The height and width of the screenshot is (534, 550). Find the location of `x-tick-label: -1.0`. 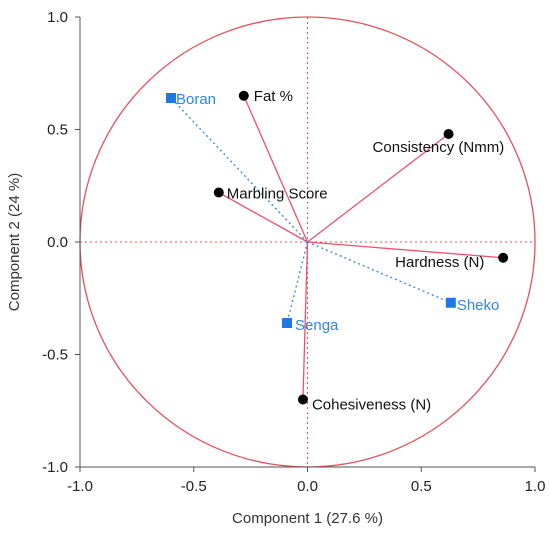

x-tick-label: -1.0 is located at coordinates (80, 486).